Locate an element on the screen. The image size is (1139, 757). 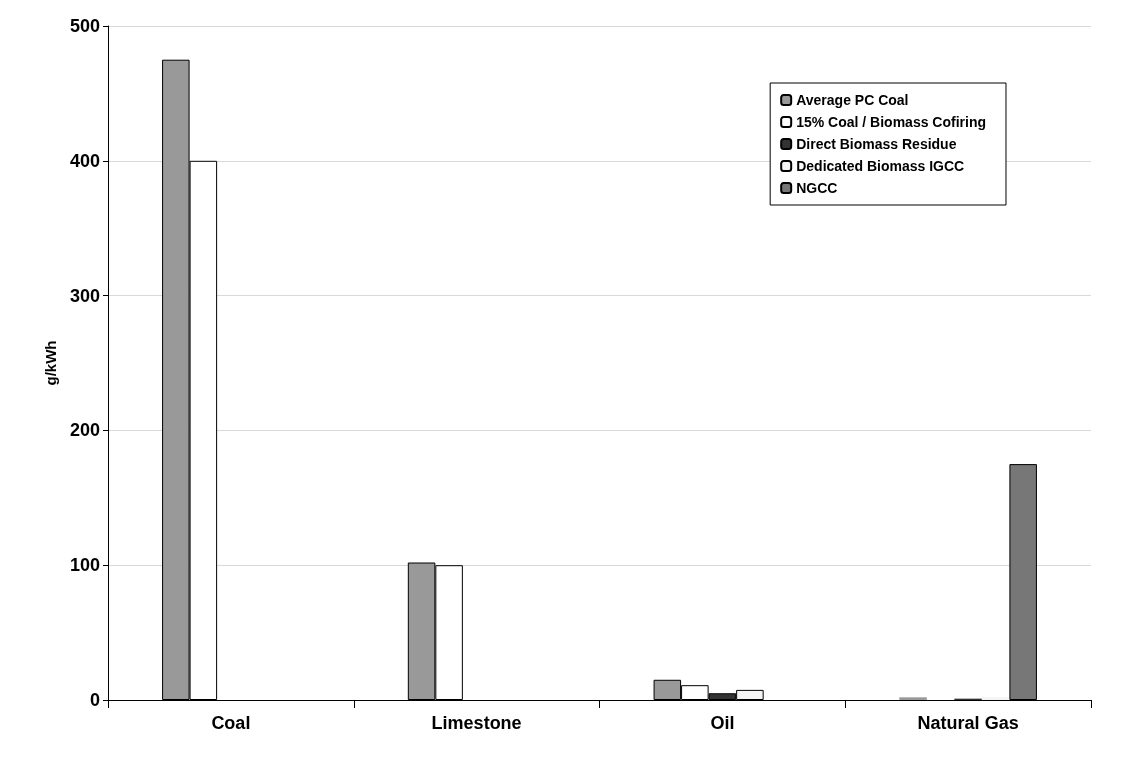
legend-label: Direct Biomass Residue is located at coordinates (876, 144).